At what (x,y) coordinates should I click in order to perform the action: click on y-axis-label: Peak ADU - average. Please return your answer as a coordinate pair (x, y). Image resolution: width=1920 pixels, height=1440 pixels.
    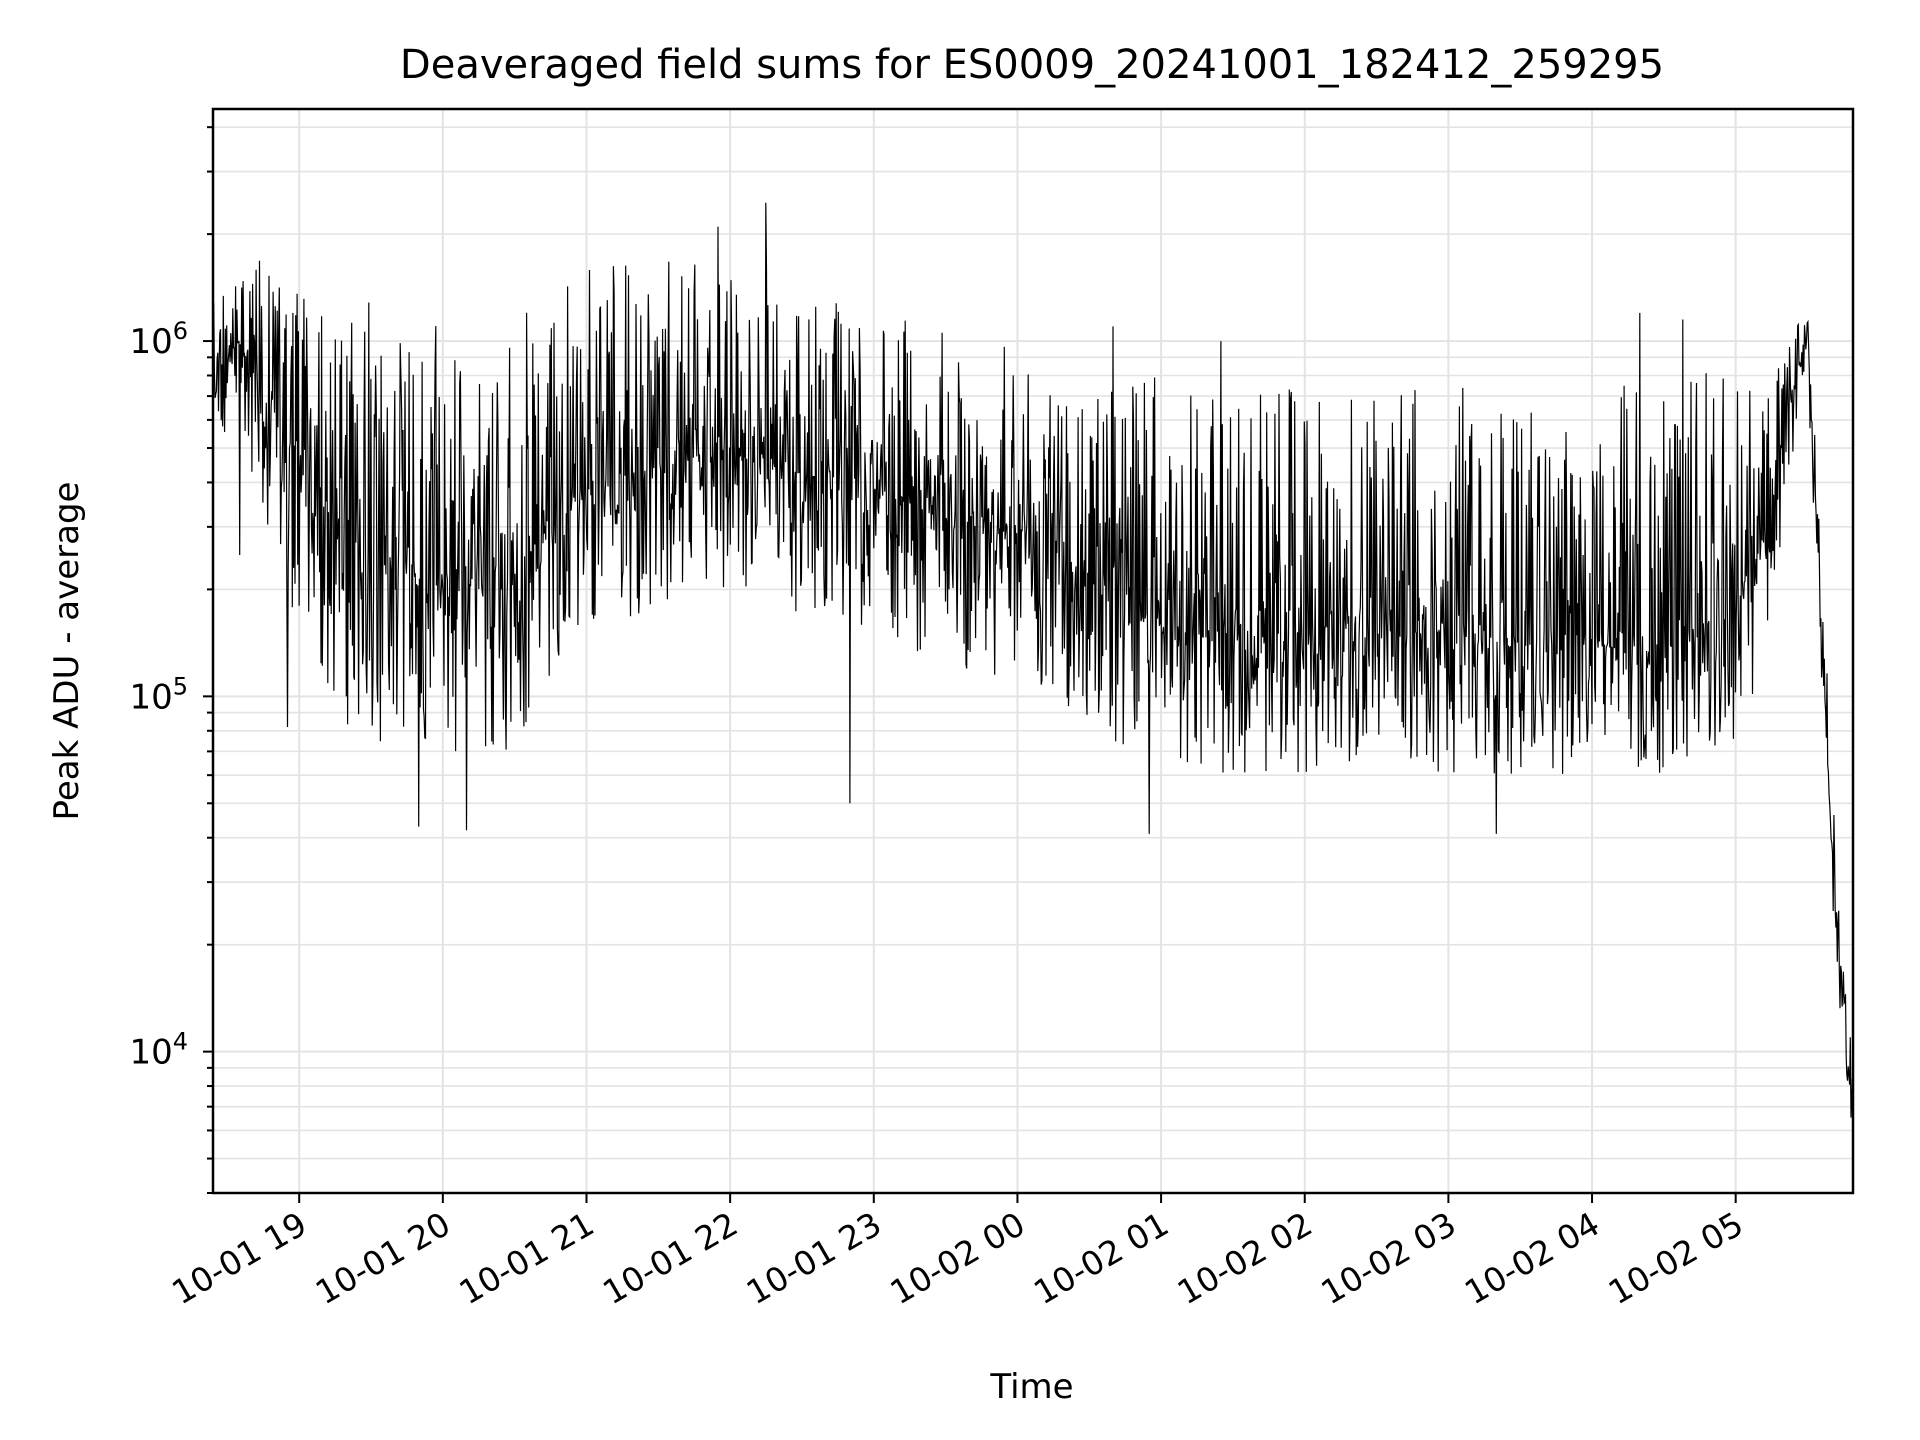
    Looking at the image, I should click on (67, 651).